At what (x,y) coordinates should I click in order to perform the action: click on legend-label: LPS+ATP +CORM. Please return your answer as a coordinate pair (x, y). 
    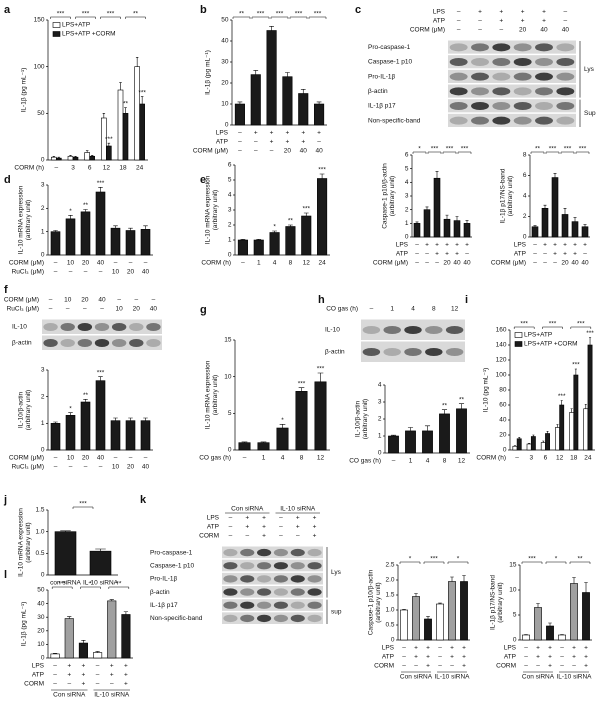
    Looking at the image, I should click on (551, 344).